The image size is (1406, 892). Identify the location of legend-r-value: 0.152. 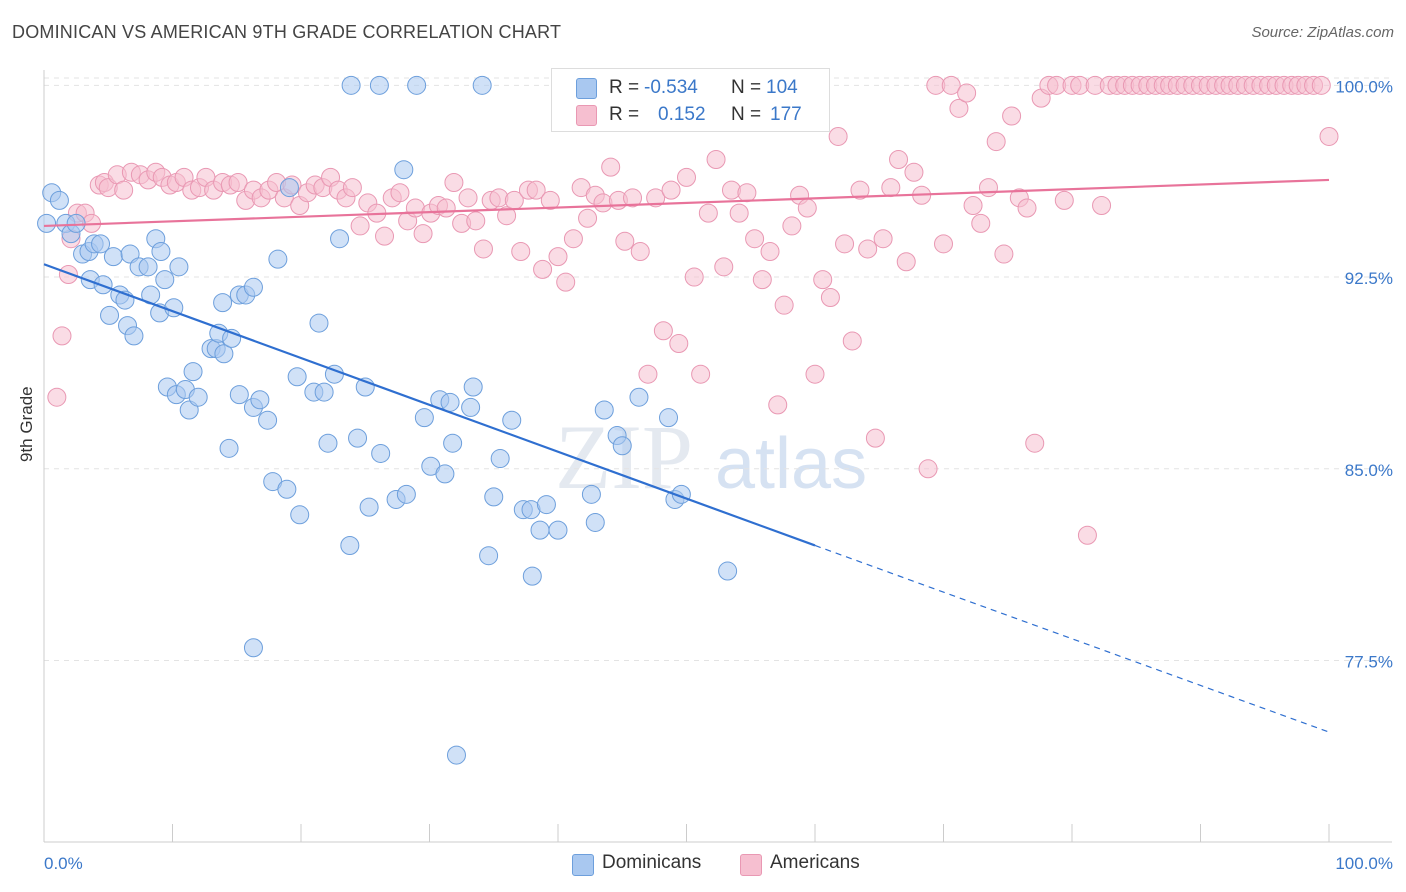
(682, 114).